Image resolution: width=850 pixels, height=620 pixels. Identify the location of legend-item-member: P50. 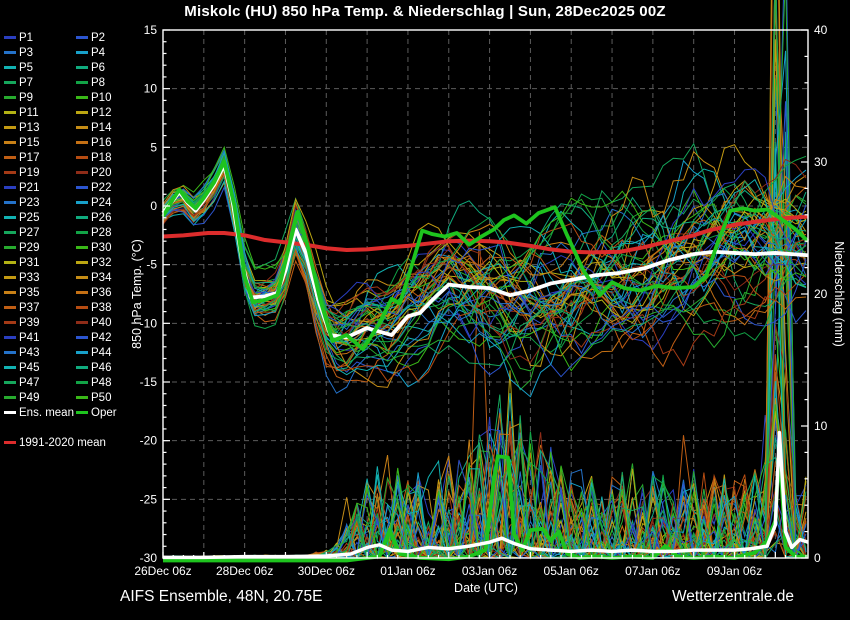
(93, 398).